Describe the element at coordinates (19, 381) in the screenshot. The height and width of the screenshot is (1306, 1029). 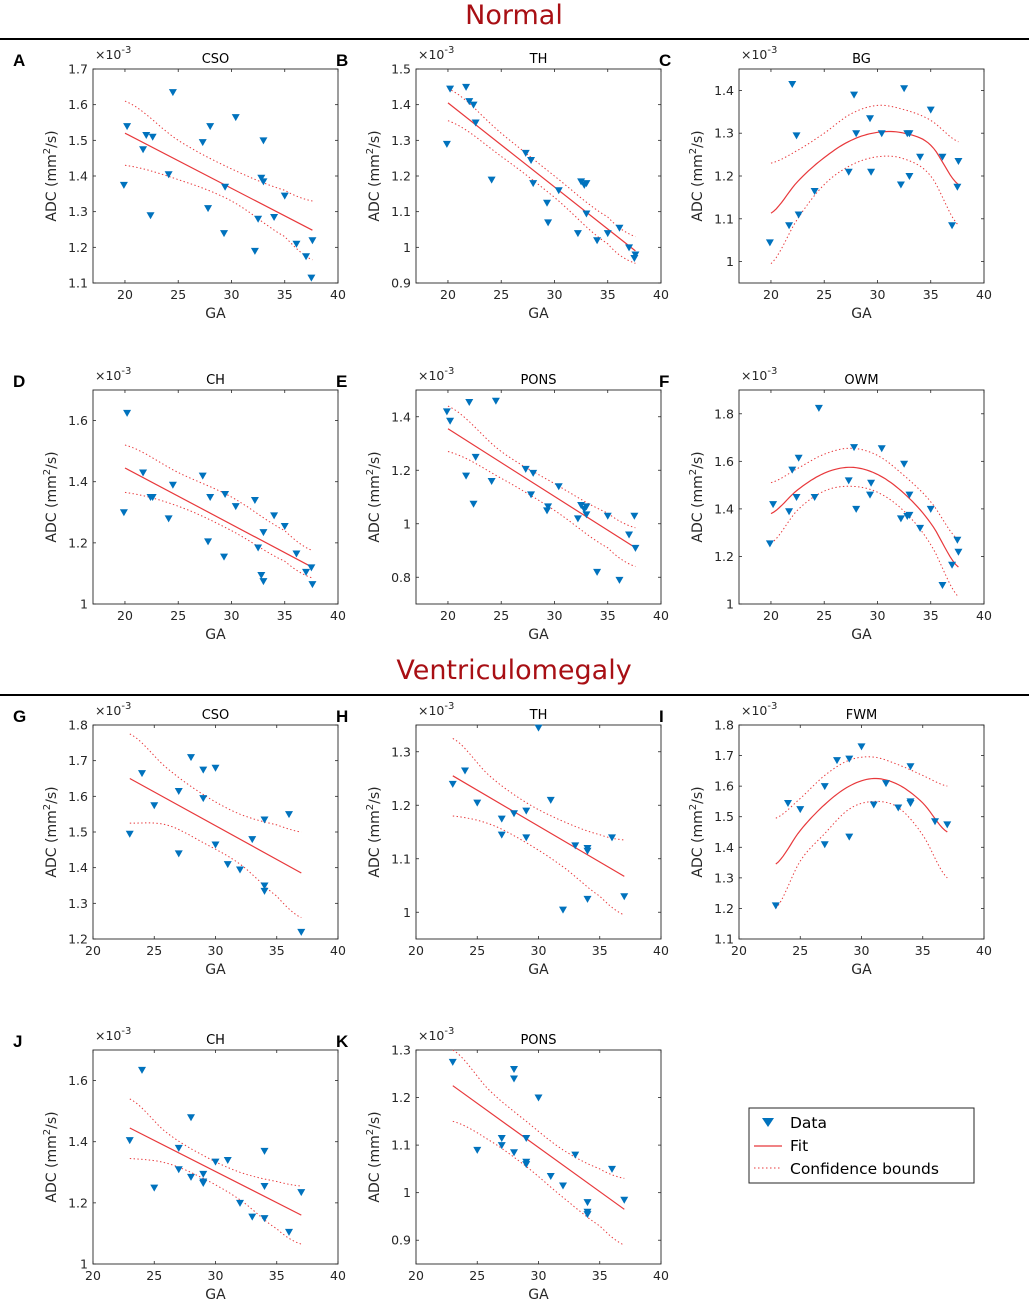
I see `panel-letter: D` at that location.